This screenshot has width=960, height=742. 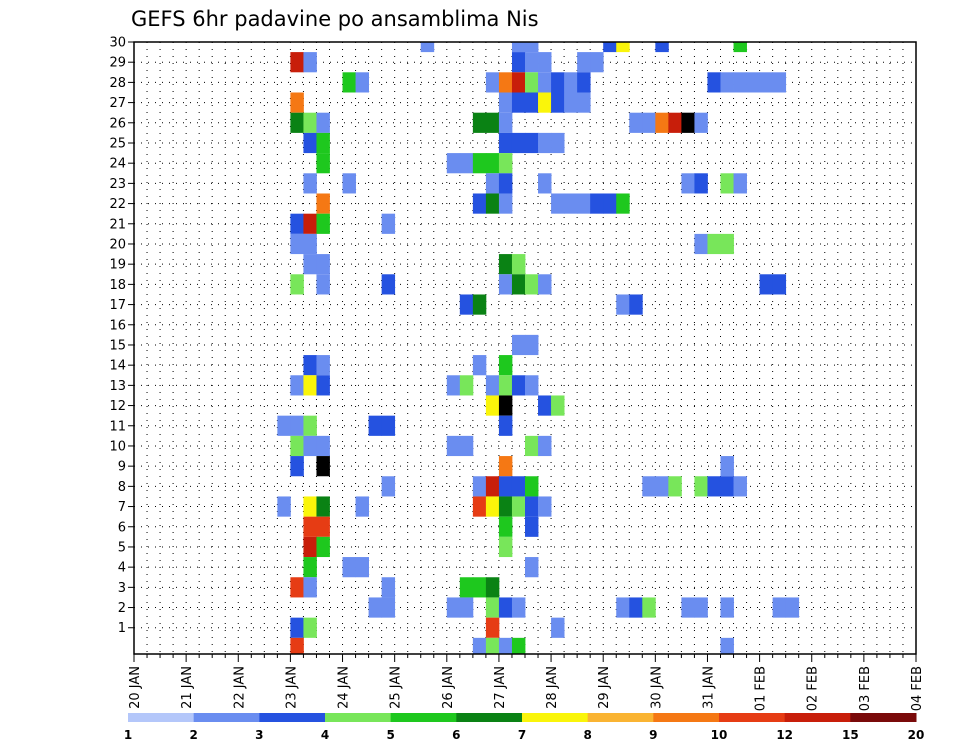 I want to click on y-tick-label: 9, so click(x=122, y=467).